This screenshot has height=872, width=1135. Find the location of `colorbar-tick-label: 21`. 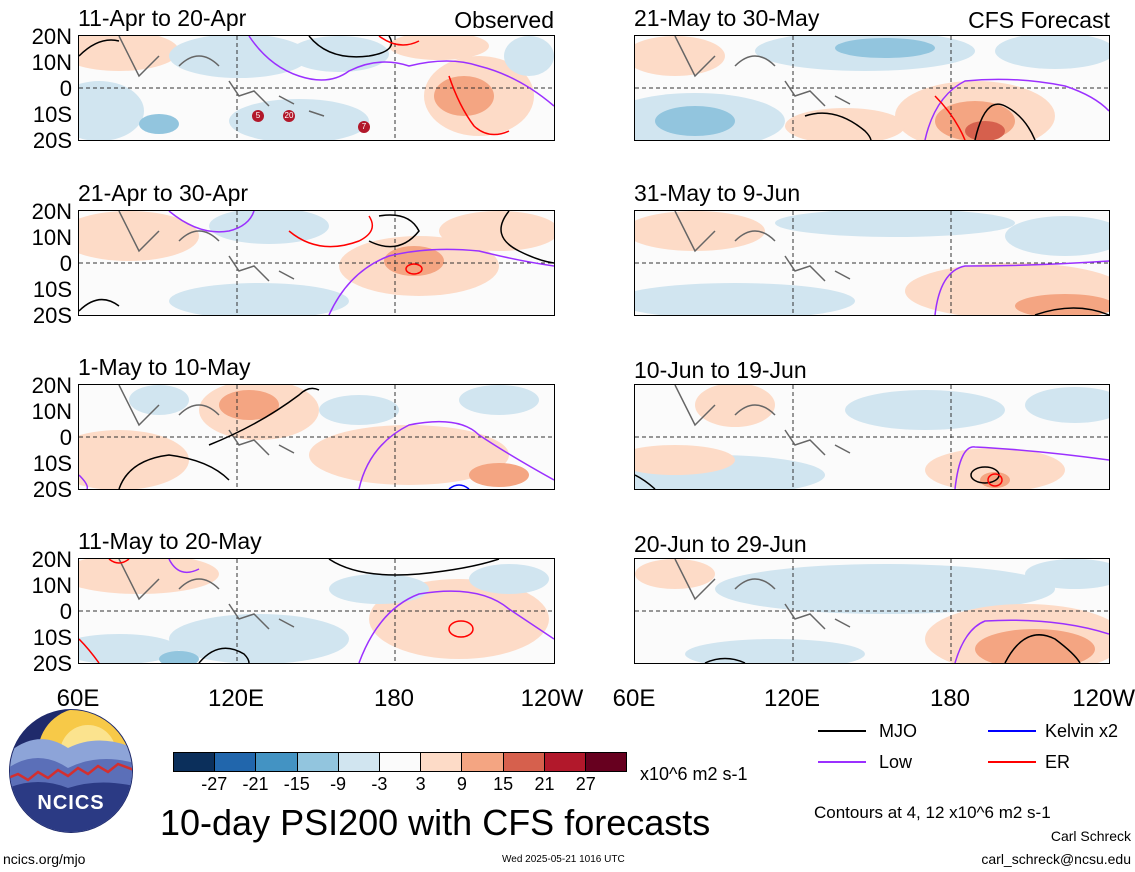

colorbar-tick-label: 21 is located at coordinates (544, 784).